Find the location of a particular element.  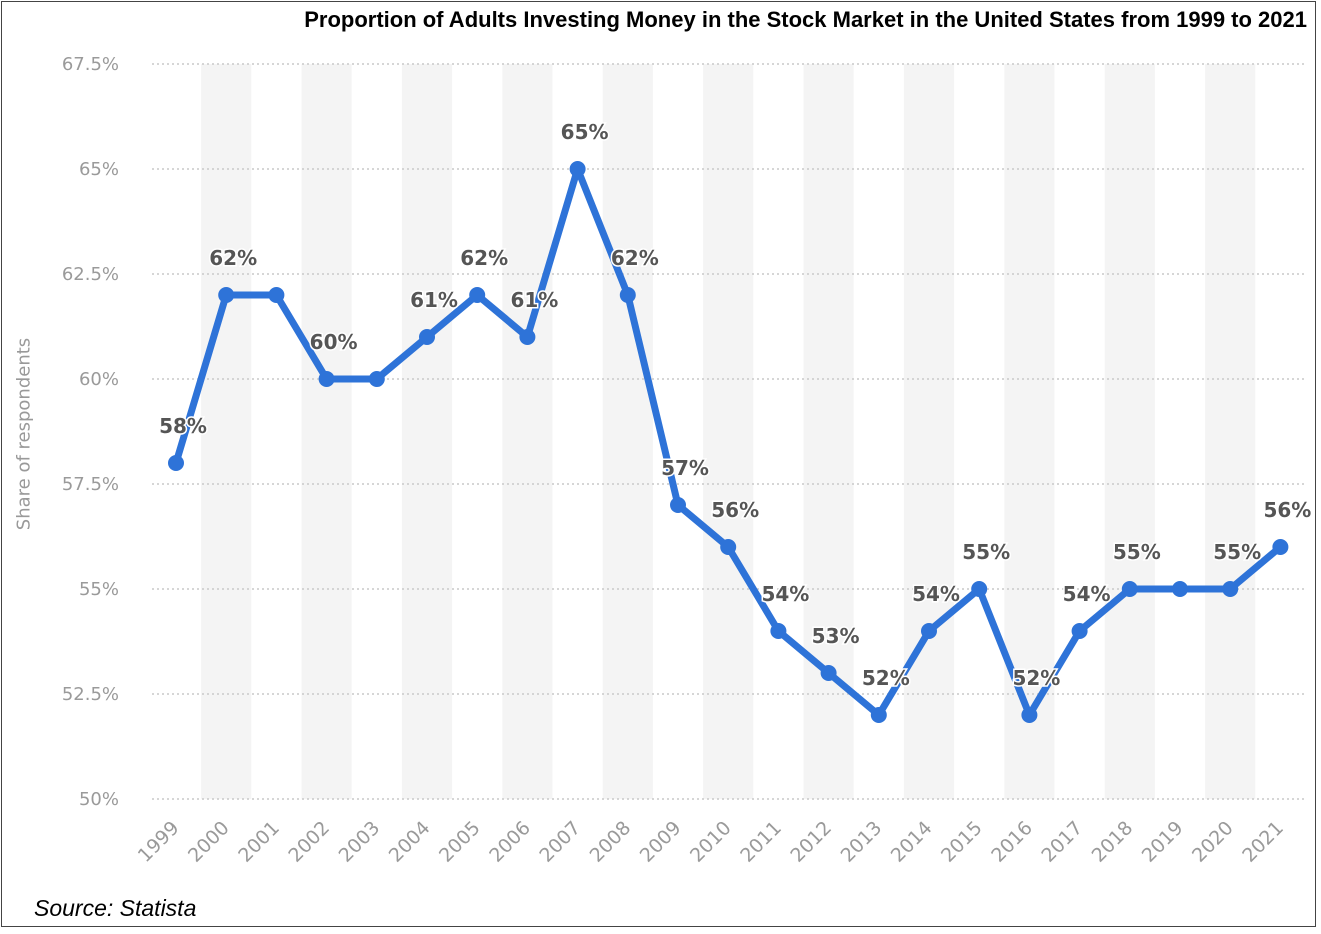

x-tick-label: 2009 is located at coordinates (661, 842).